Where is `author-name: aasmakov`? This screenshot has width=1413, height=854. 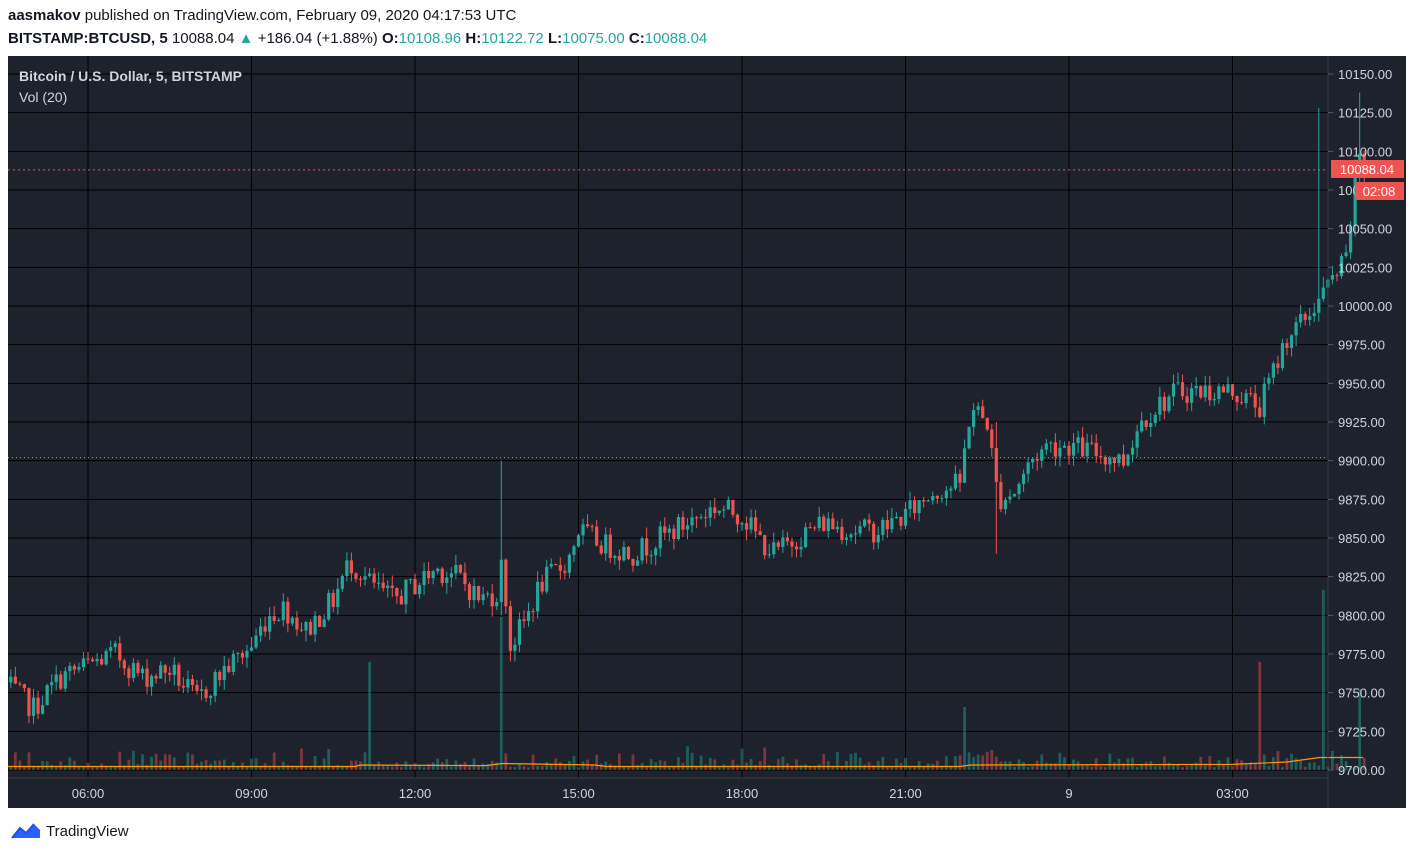
author-name: aasmakov is located at coordinates (44, 15).